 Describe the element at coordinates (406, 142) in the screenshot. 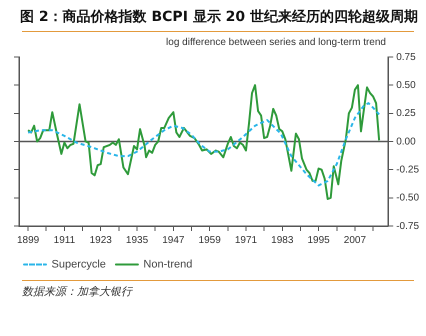

I see `y-tick-label: 0.00` at that location.